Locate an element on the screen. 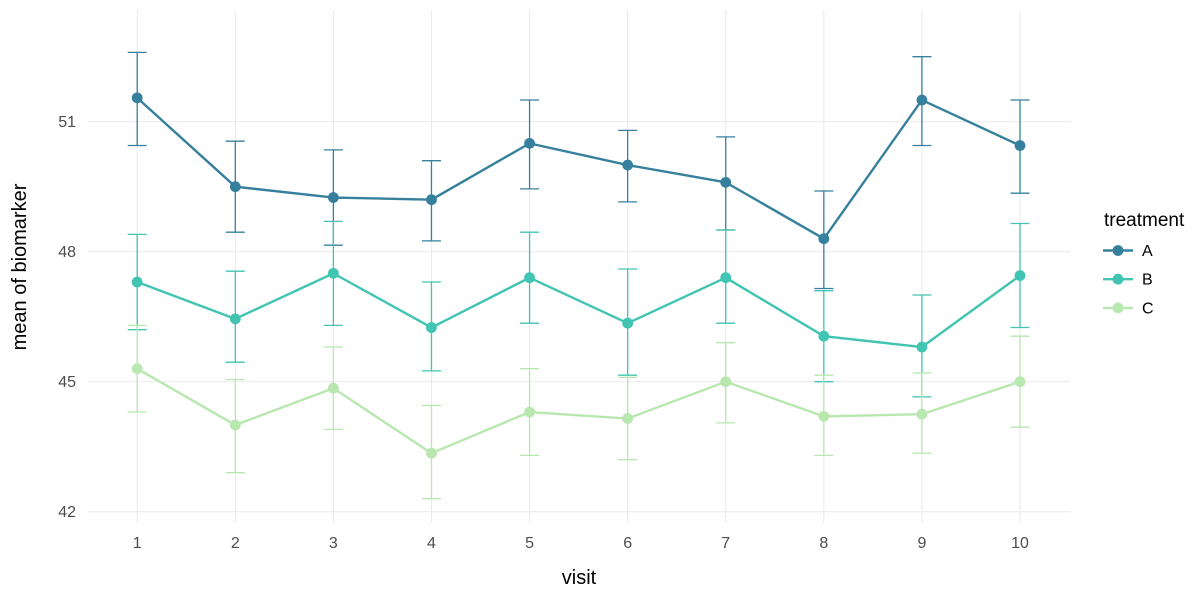 The width and height of the screenshot is (1200, 600). x-tick-label-8: 8 is located at coordinates (823, 543).